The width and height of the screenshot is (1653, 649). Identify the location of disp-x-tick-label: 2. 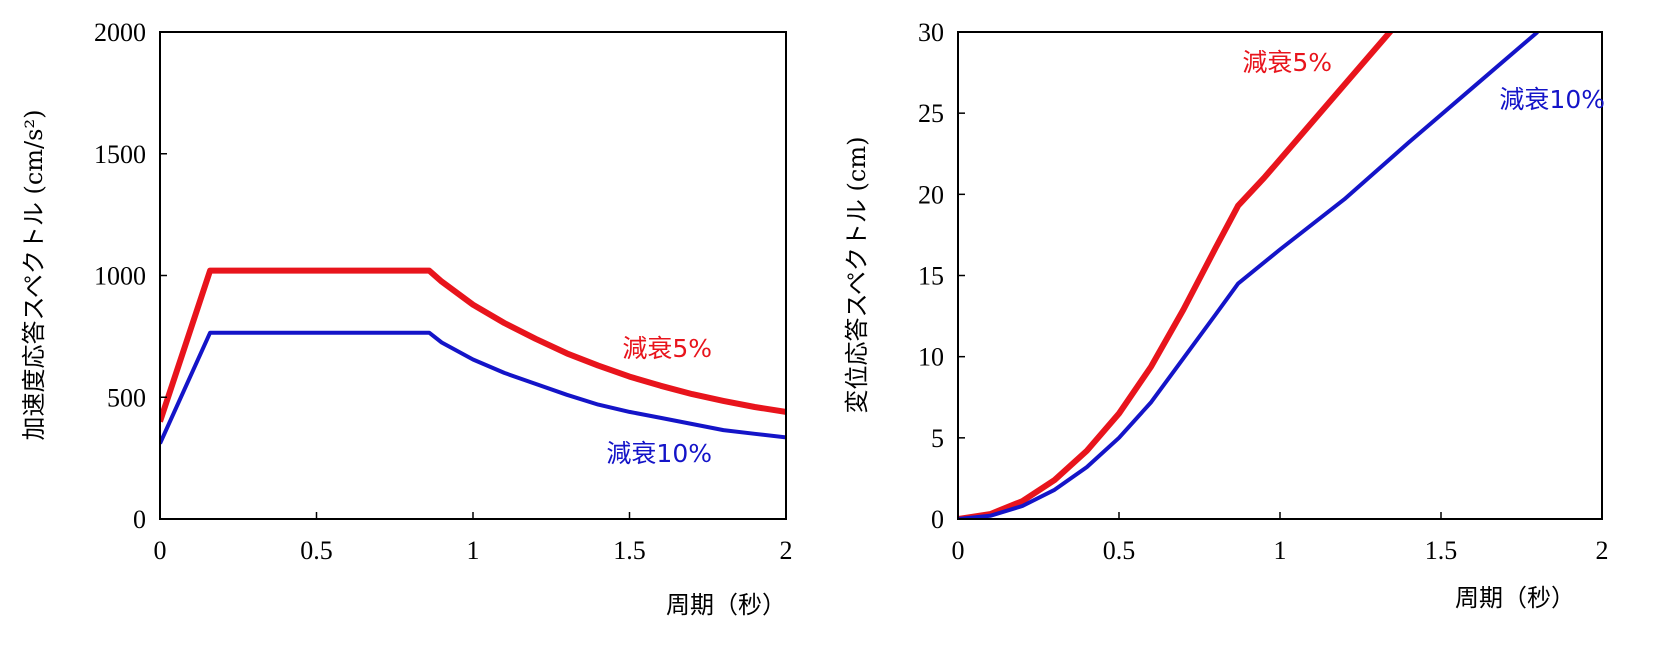
(1602, 550).